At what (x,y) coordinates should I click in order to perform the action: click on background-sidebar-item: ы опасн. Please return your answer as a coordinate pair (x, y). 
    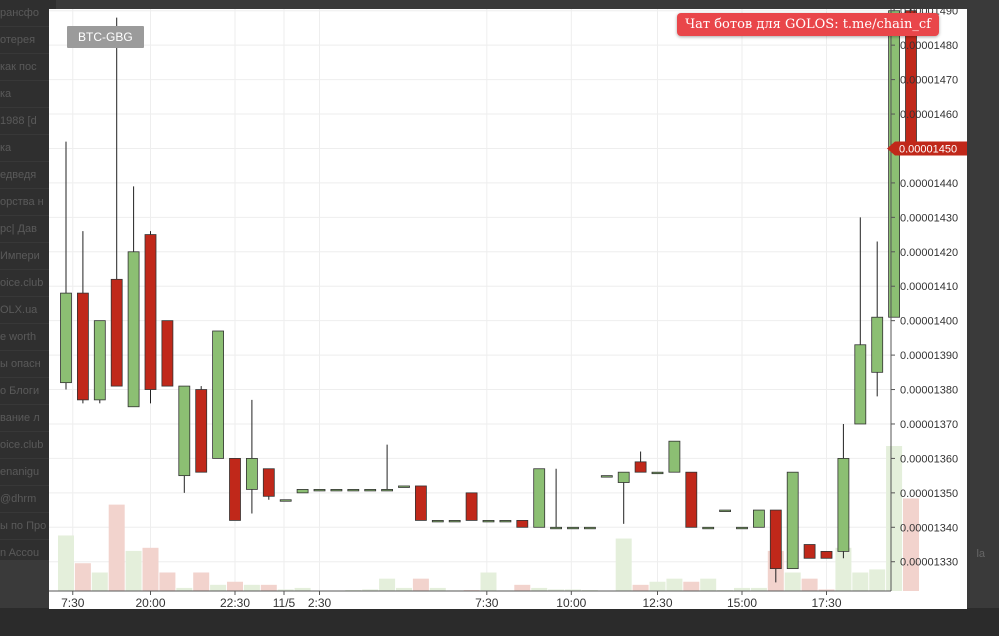
    Looking at the image, I should click on (28, 364).